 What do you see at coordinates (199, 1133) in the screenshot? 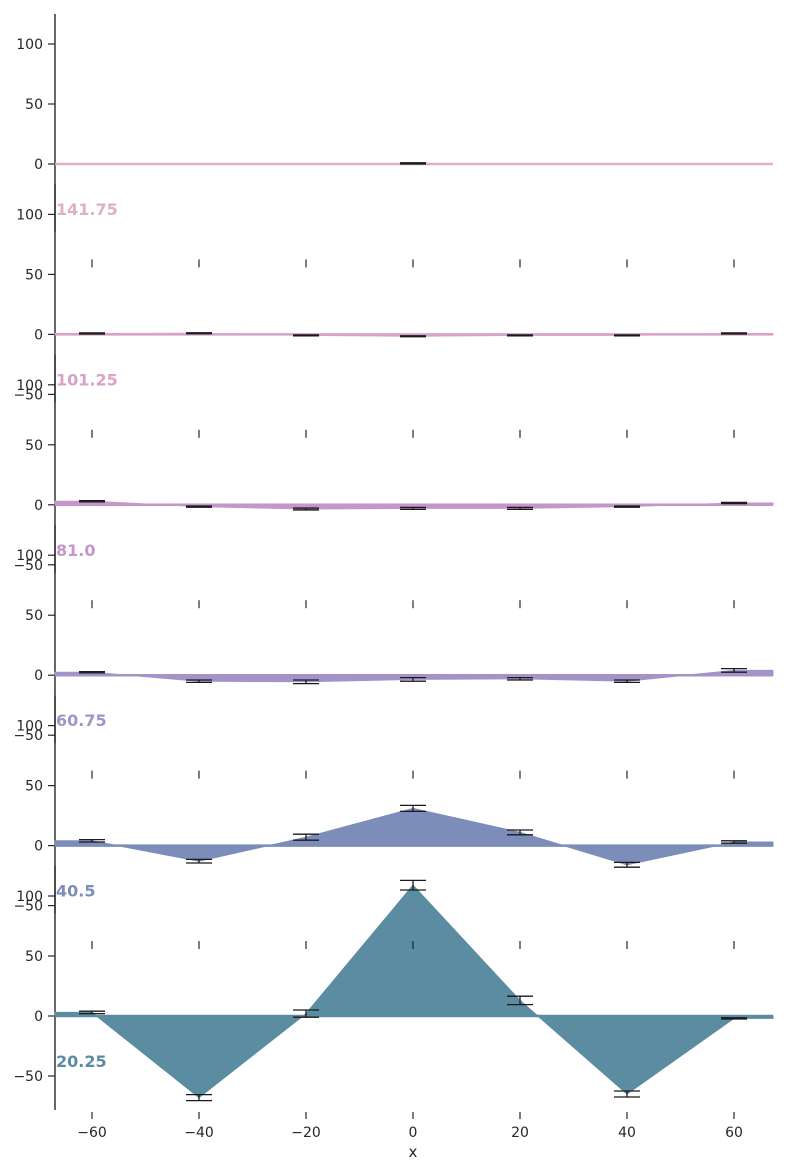
I see `x-tick-label: −40` at bounding box center [199, 1133].